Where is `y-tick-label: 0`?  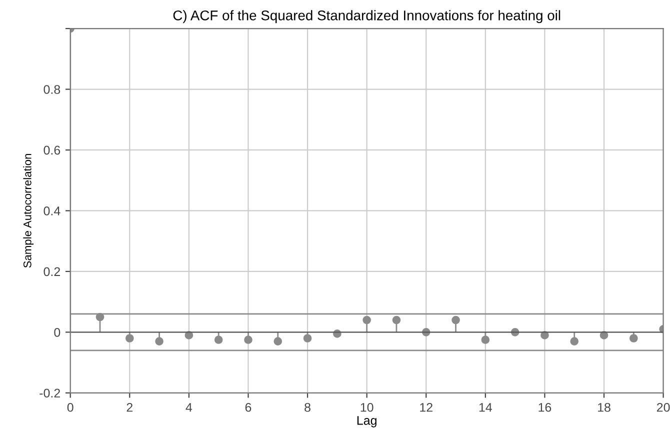
y-tick-label: 0 is located at coordinates (57, 332).